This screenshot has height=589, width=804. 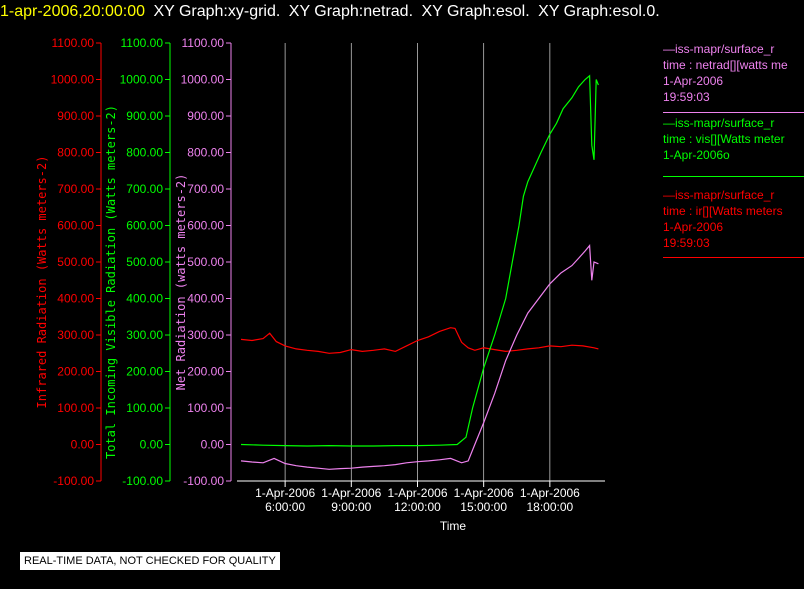 What do you see at coordinates (599, 11) in the screenshot?
I see `graph-title-esol-0: XY Graph:esol.0.` at bounding box center [599, 11].